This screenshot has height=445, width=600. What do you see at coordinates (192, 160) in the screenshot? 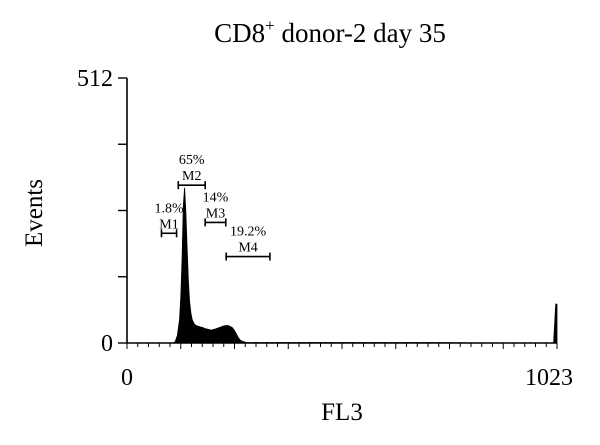
I see `gate-percent-label: 65%` at bounding box center [192, 160].